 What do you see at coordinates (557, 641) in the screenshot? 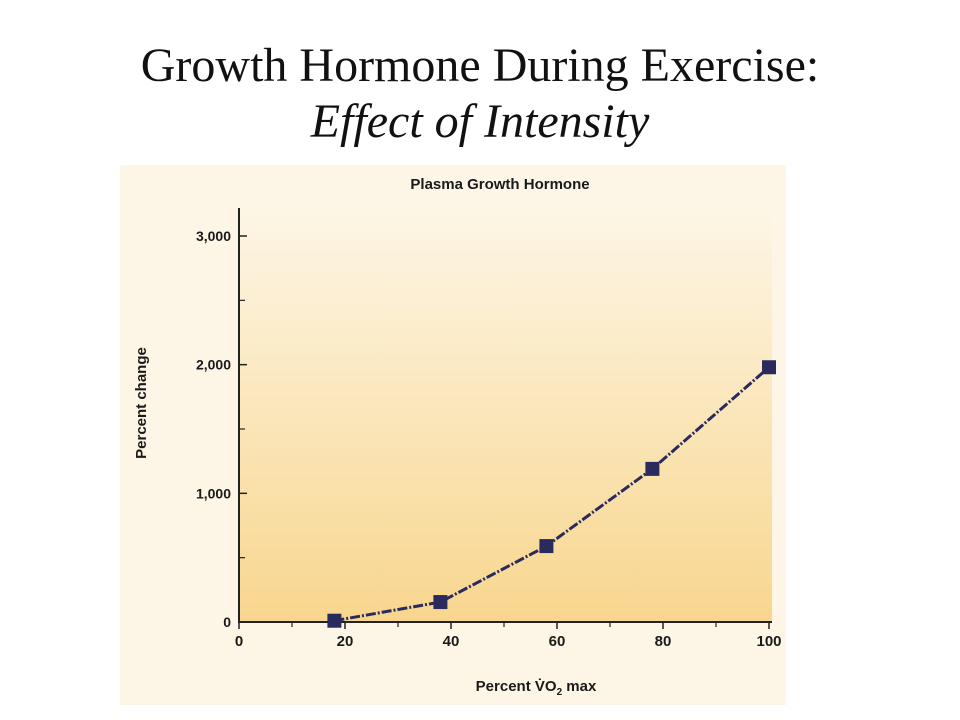
I see `x-tick-label: 60` at bounding box center [557, 641].